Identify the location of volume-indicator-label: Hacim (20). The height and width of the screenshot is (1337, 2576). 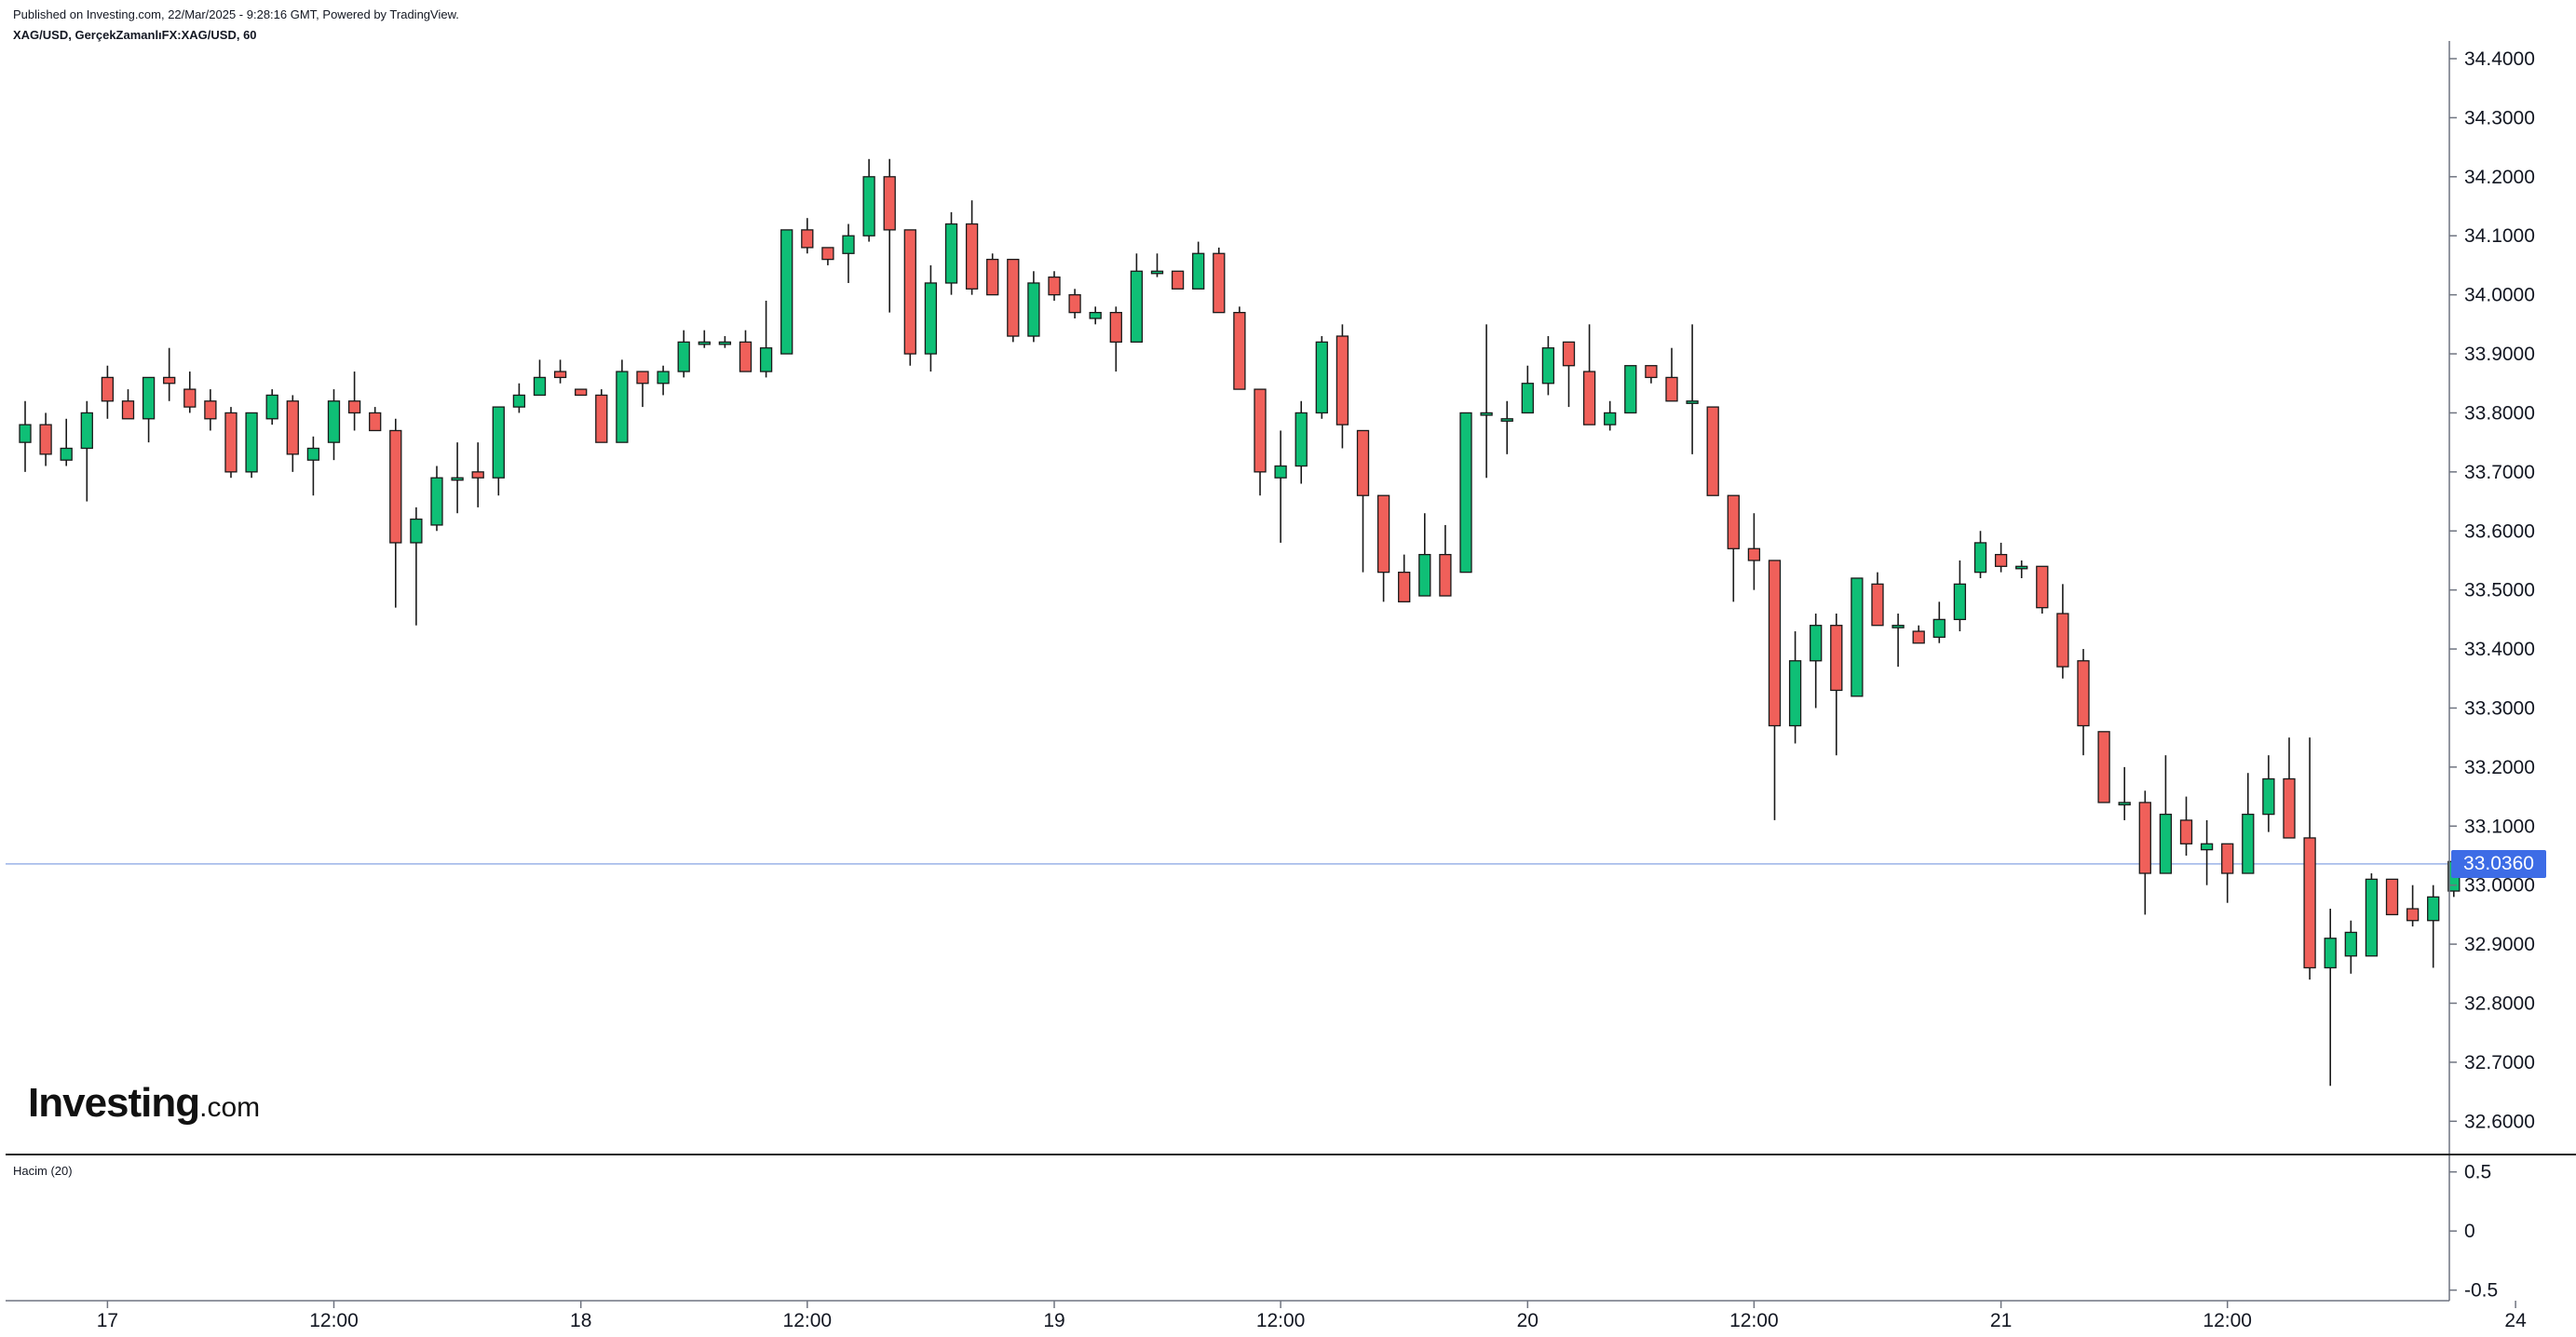
(43, 1171).